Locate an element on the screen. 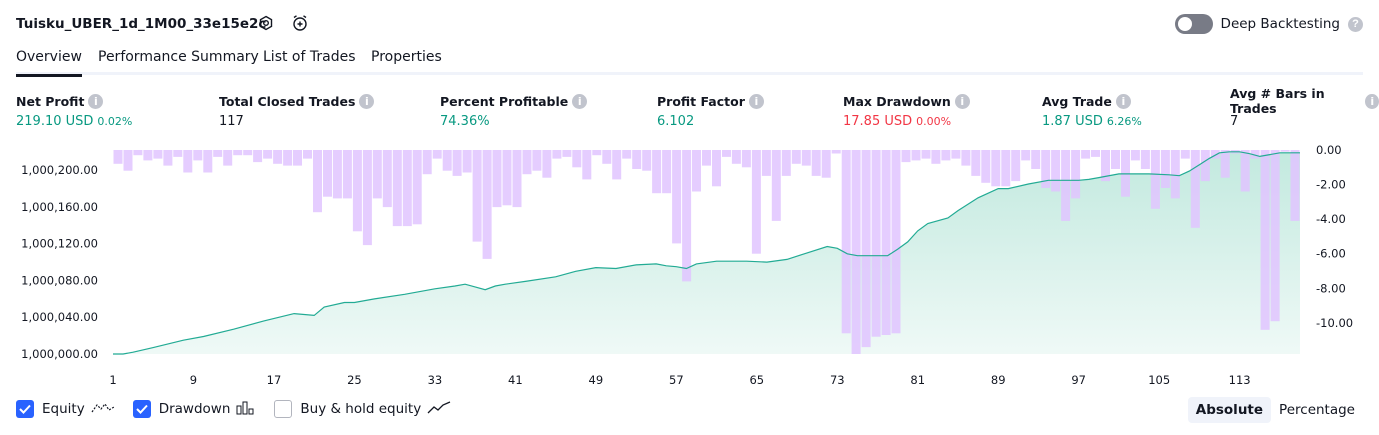 The image size is (1379, 435). stat-percent: 6.26% is located at coordinates (1124, 121).